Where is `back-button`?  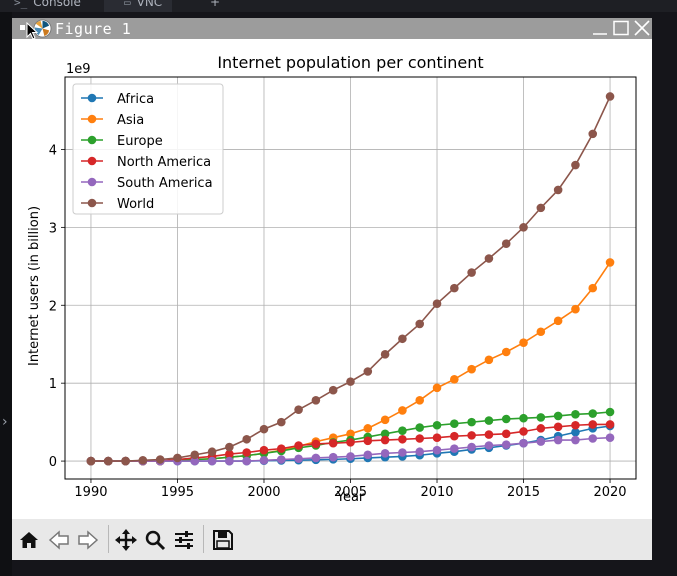 back-button is located at coordinates (59, 540).